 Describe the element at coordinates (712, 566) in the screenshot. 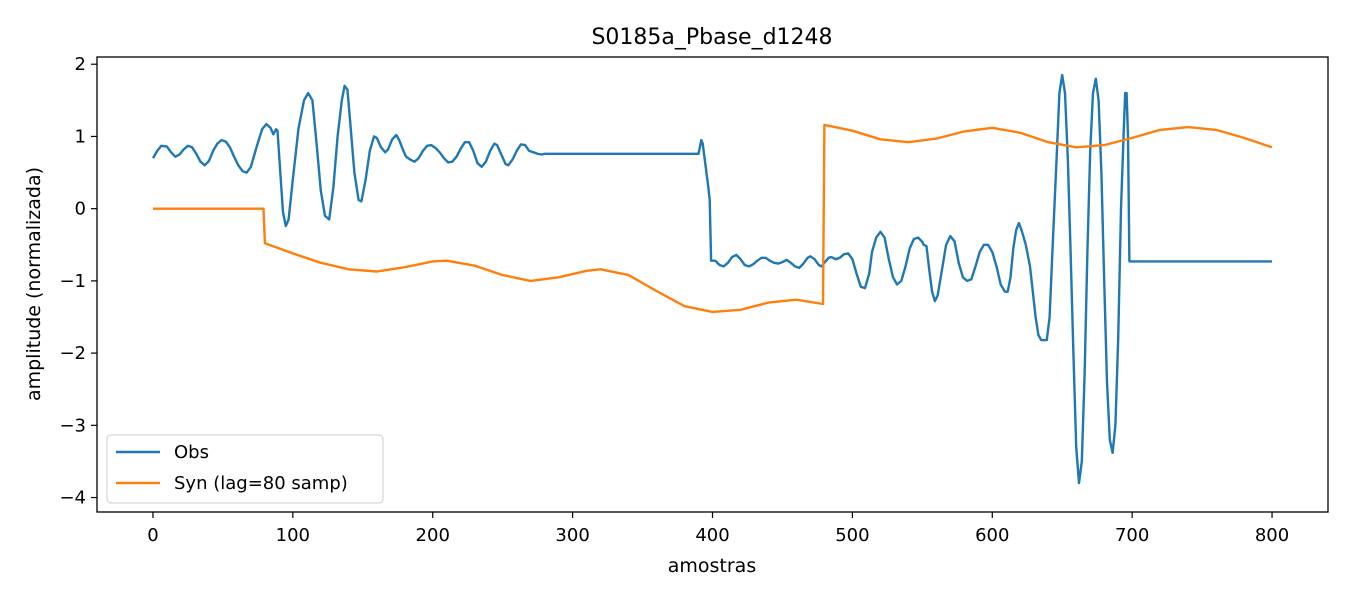

I see `x-axis-label: amostras` at that location.